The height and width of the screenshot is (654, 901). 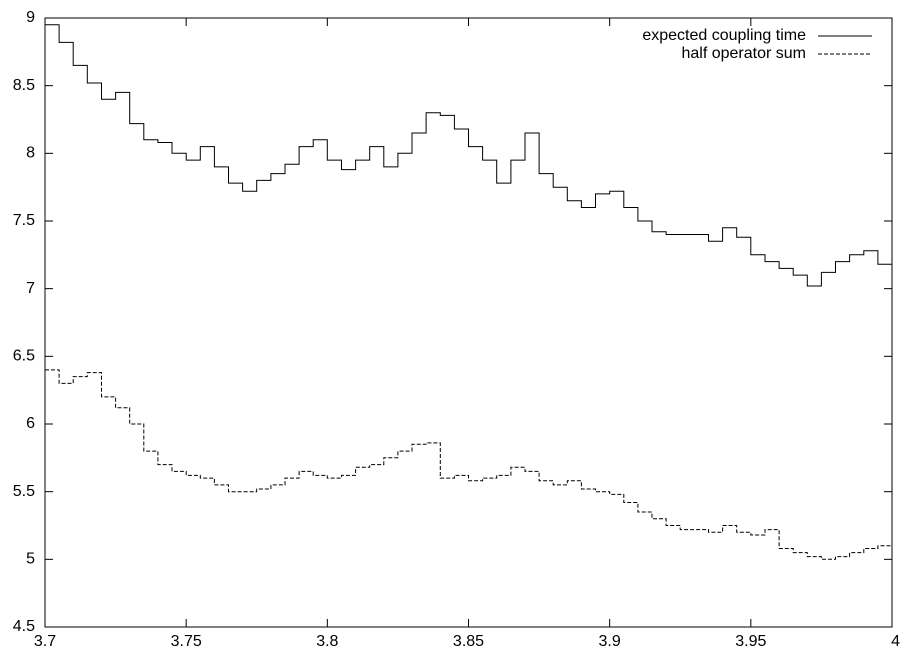 I want to click on y-tick-label: 7.5, so click(x=24, y=220).